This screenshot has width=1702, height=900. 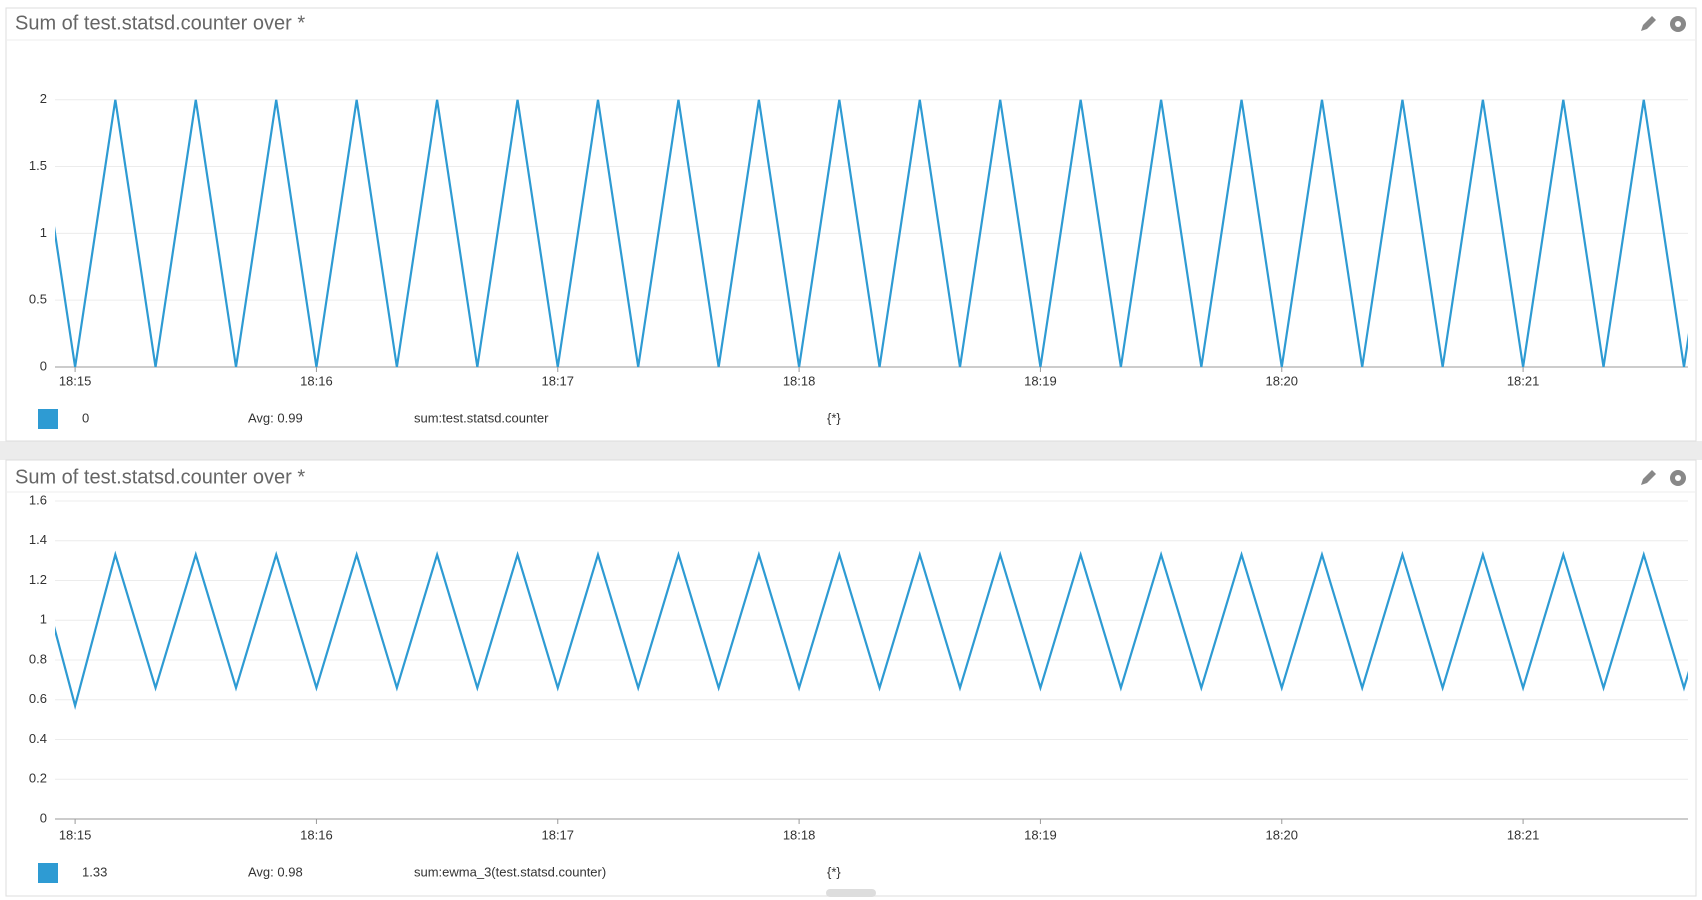 What do you see at coordinates (851, 450) in the screenshot?
I see `panel-gap` at bounding box center [851, 450].